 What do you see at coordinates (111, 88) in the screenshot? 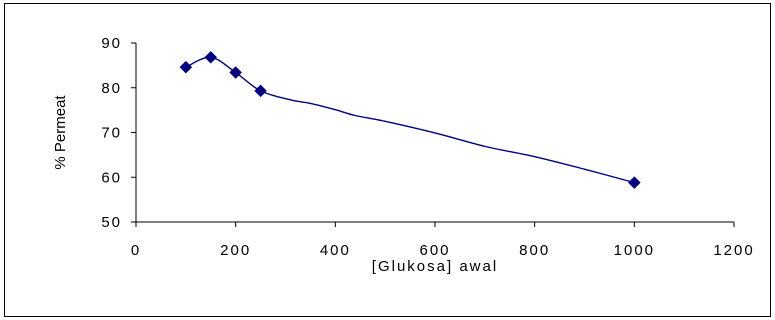
I see `y-tick-label: 80` at bounding box center [111, 88].